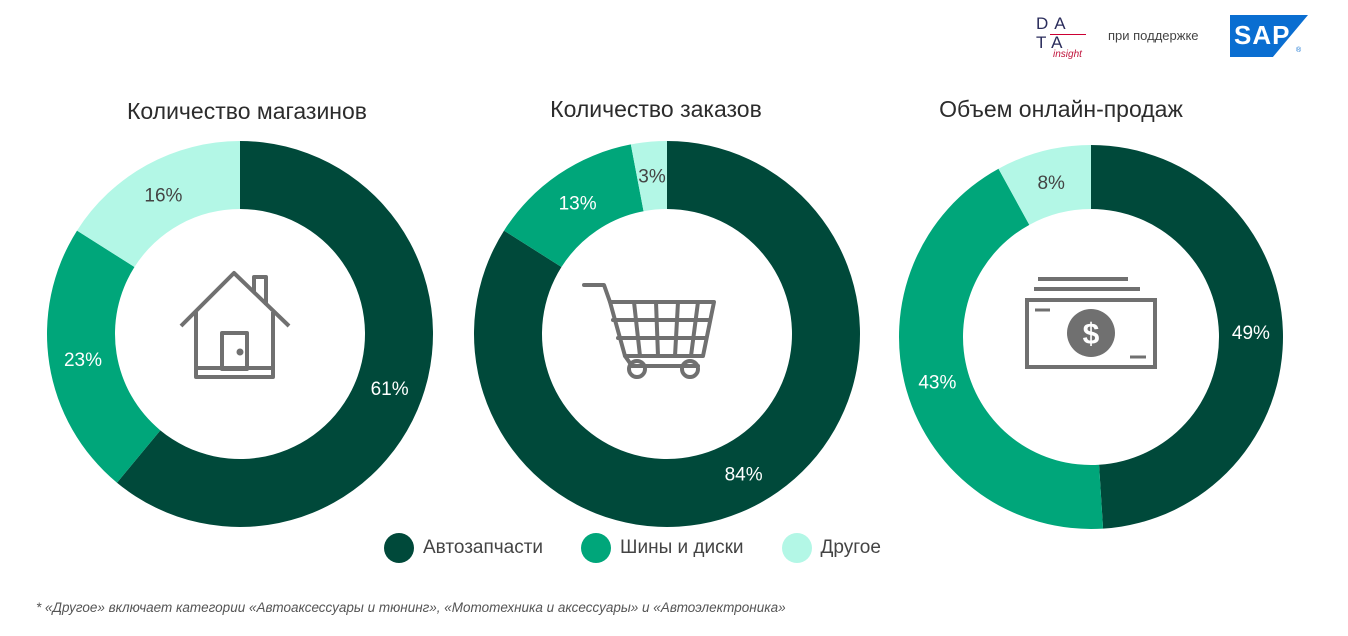 The height and width of the screenshot is (636, 1348). What do you see at coordinates (1051, 183) in the screenshot?
I see `data-label-sales-2: 8%` at bounding box center [1051, 183].